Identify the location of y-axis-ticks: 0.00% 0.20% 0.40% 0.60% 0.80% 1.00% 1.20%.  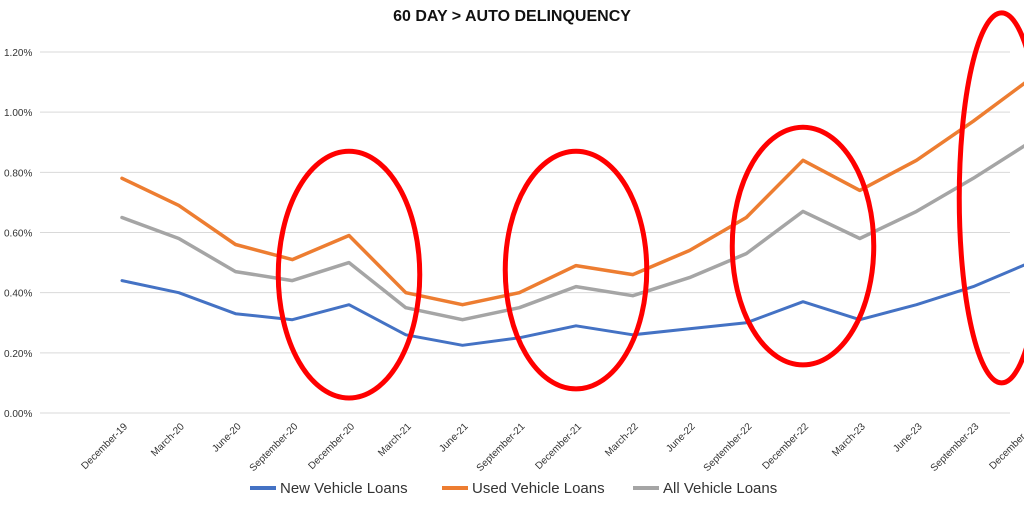
(18, 234).